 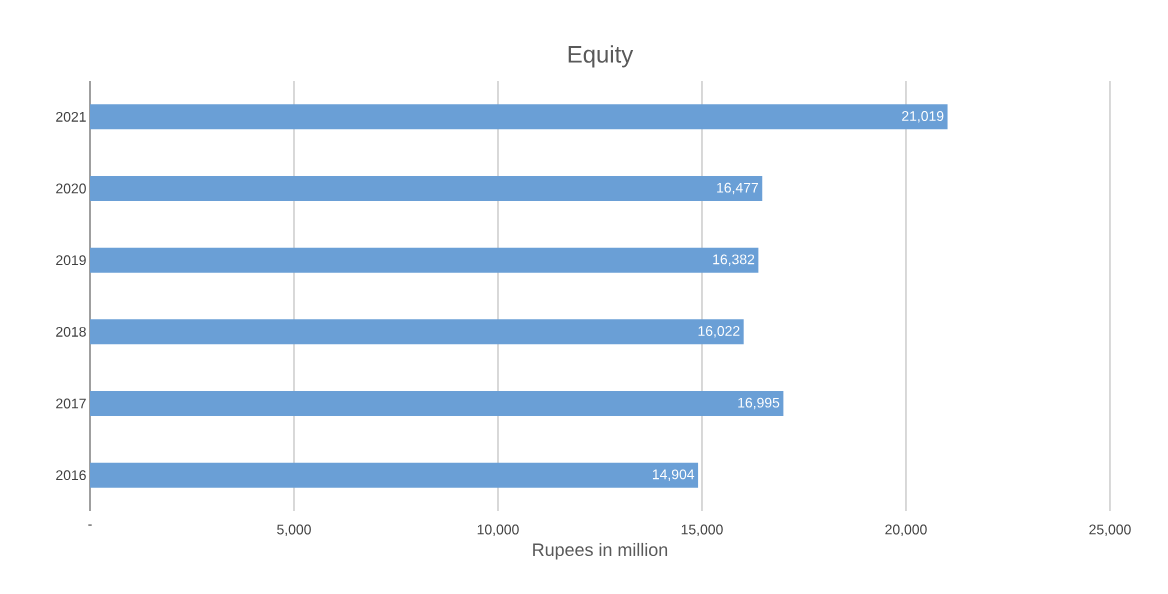 What do you see at coordinates (673, 475) in the screenshot?
I see `data-label: 14,904` at bounding box center [673, 475].